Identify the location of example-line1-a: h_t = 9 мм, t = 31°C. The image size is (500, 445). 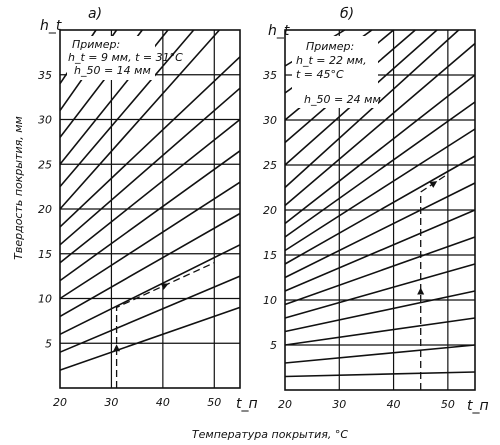
(125, 57).